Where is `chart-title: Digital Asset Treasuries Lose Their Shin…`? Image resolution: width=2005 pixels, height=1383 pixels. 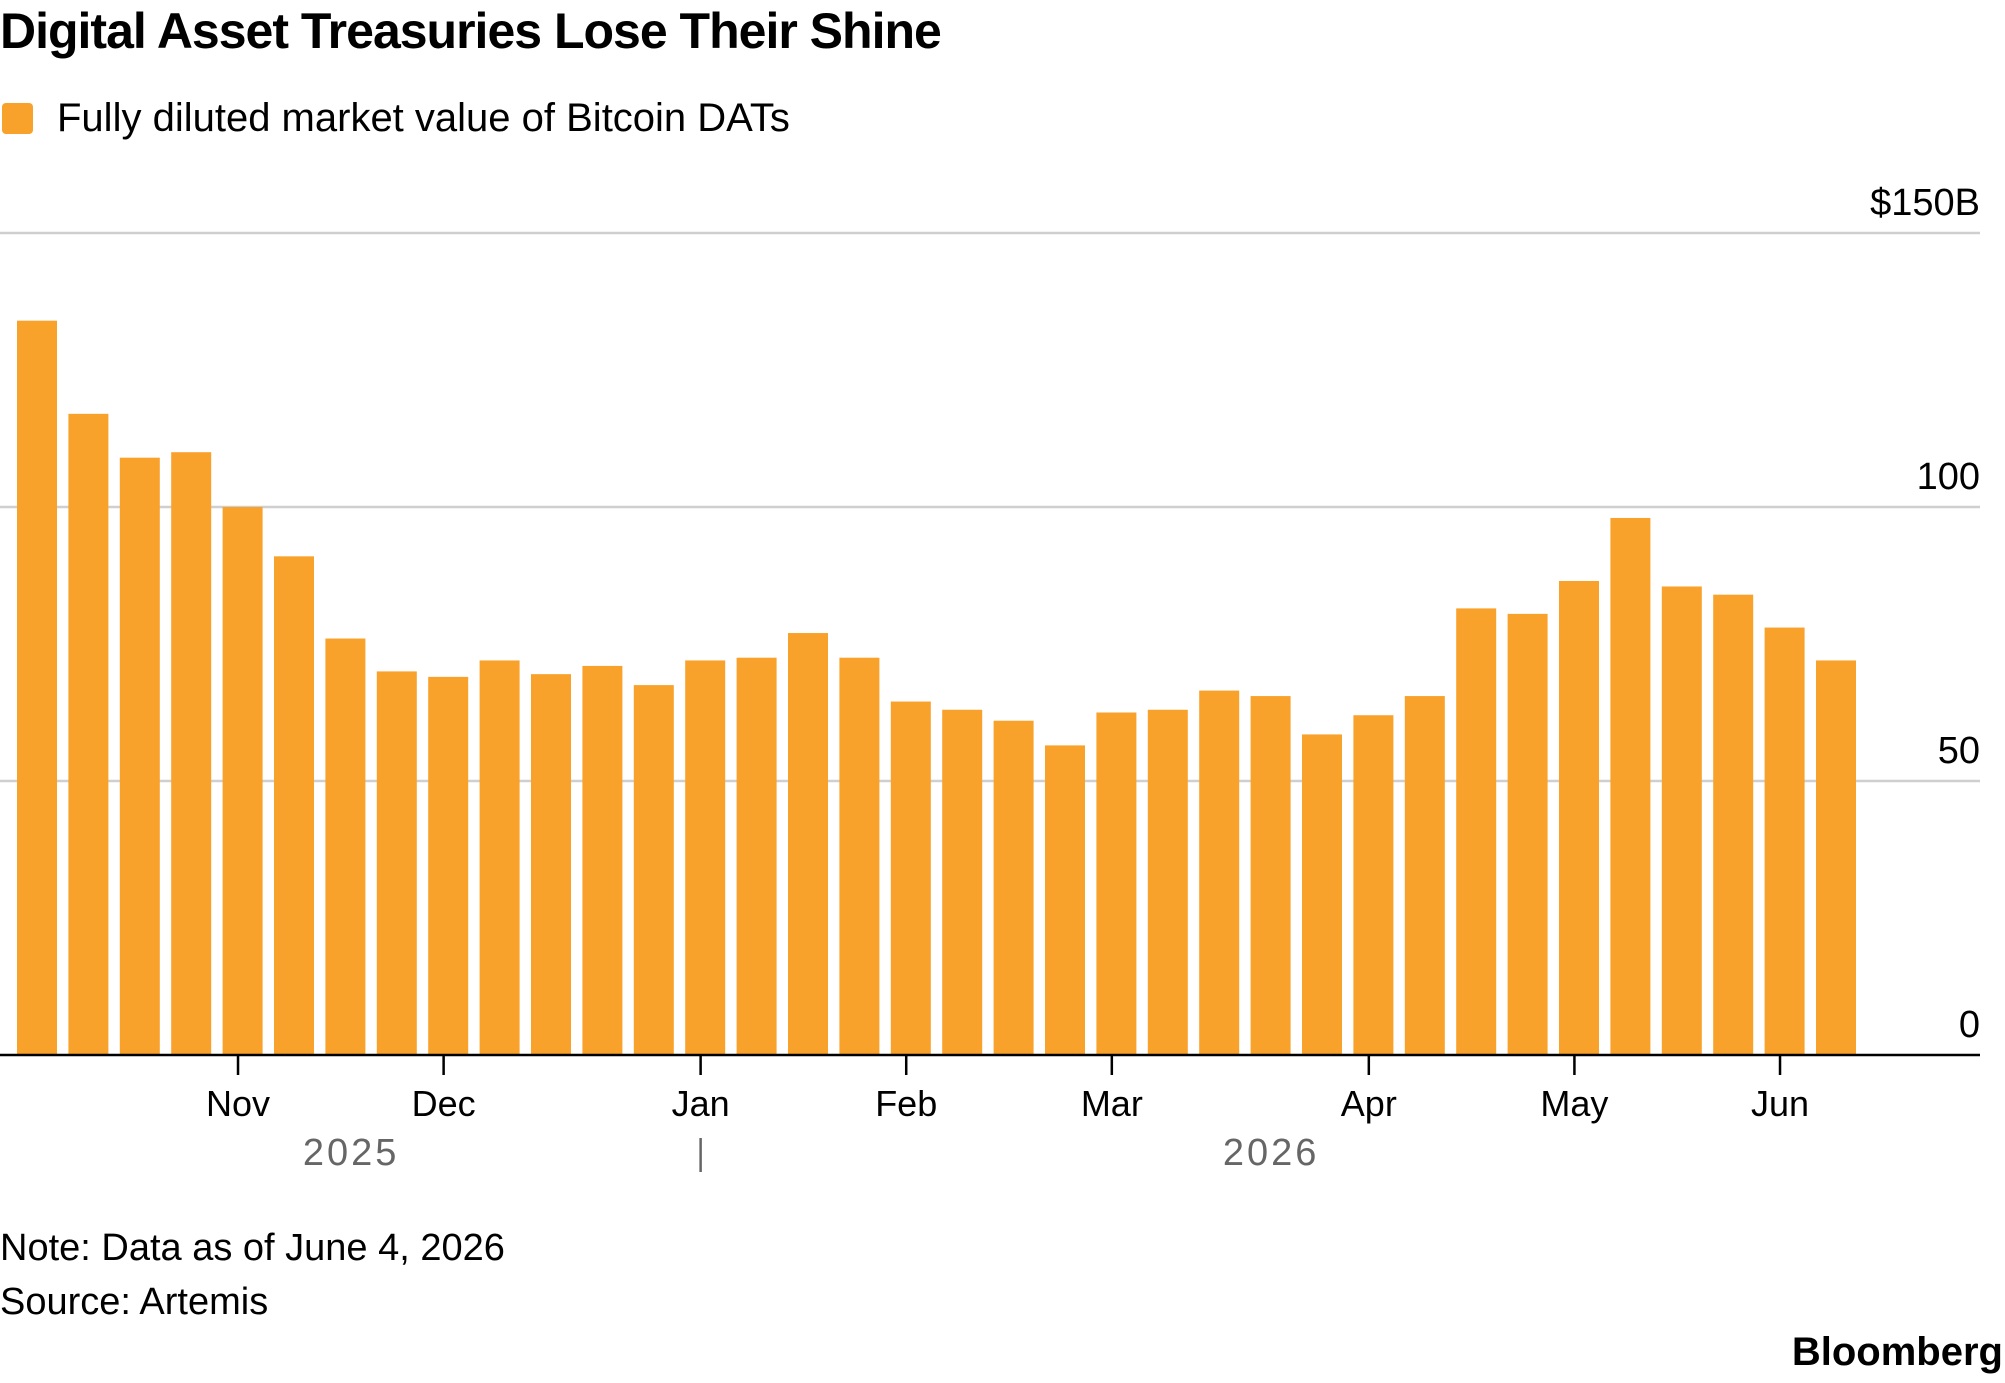
chart-title: Digital Asset Treasuries Lose Their Shin… is located at coordinates (471, 31).